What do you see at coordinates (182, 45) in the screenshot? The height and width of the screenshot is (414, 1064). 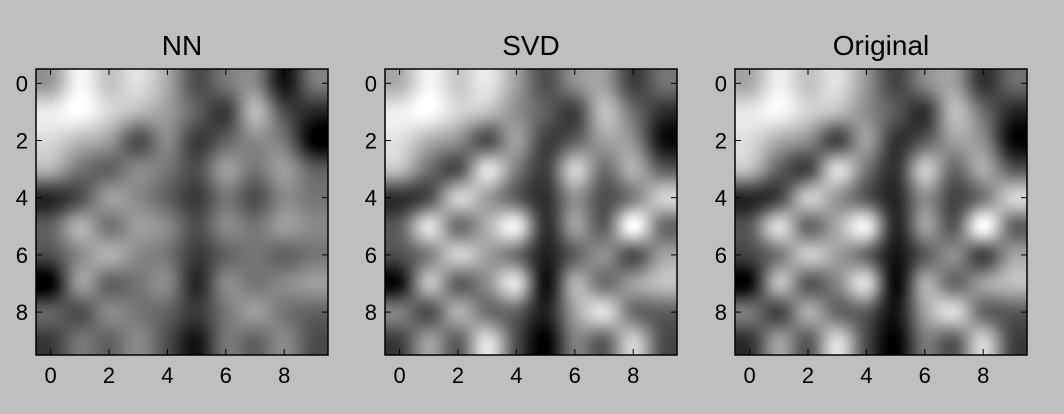 I see `panel-title: NN` at bounding box center [182, 45].